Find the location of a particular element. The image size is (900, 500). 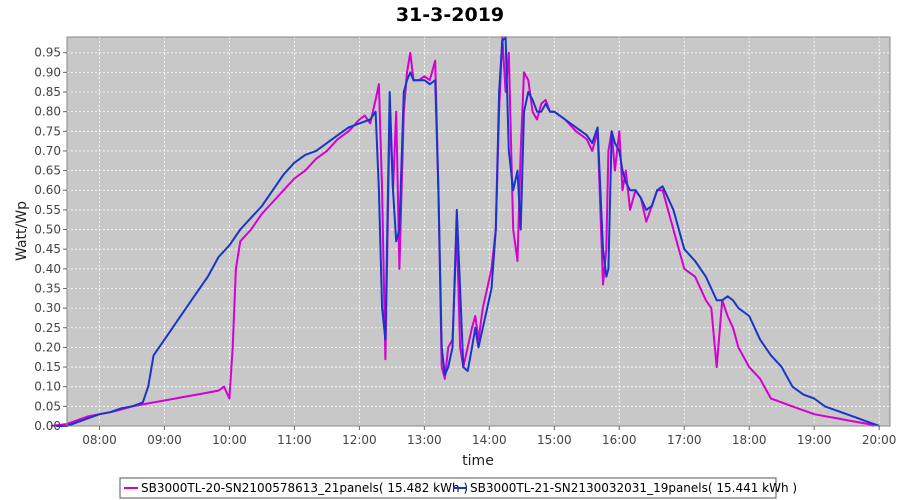

y-tick-label: 0.65 is located at coordinates (47, 171).